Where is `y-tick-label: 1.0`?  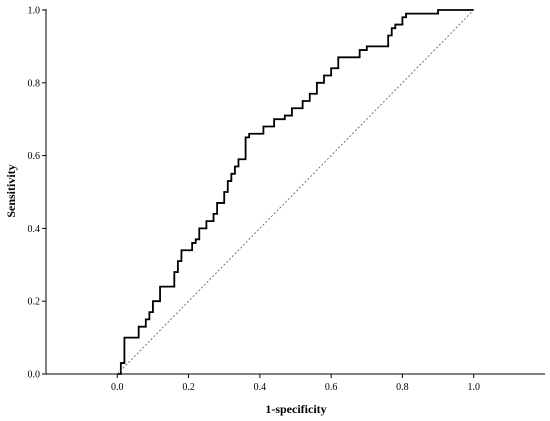
y-tick-label: 1.0 is located at coordinates (34, 11).